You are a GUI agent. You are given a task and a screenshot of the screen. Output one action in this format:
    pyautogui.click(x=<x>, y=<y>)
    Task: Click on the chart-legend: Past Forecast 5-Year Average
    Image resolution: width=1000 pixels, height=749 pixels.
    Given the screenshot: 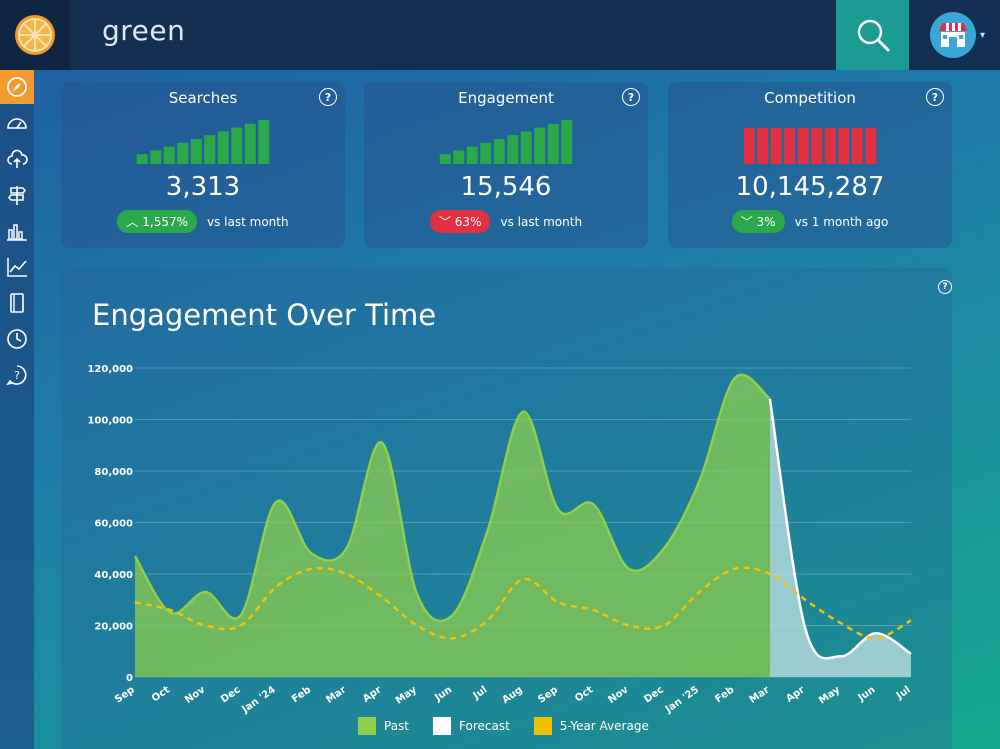 What is the action you would take?
    pyautogui.click(x=503, y=726)
    